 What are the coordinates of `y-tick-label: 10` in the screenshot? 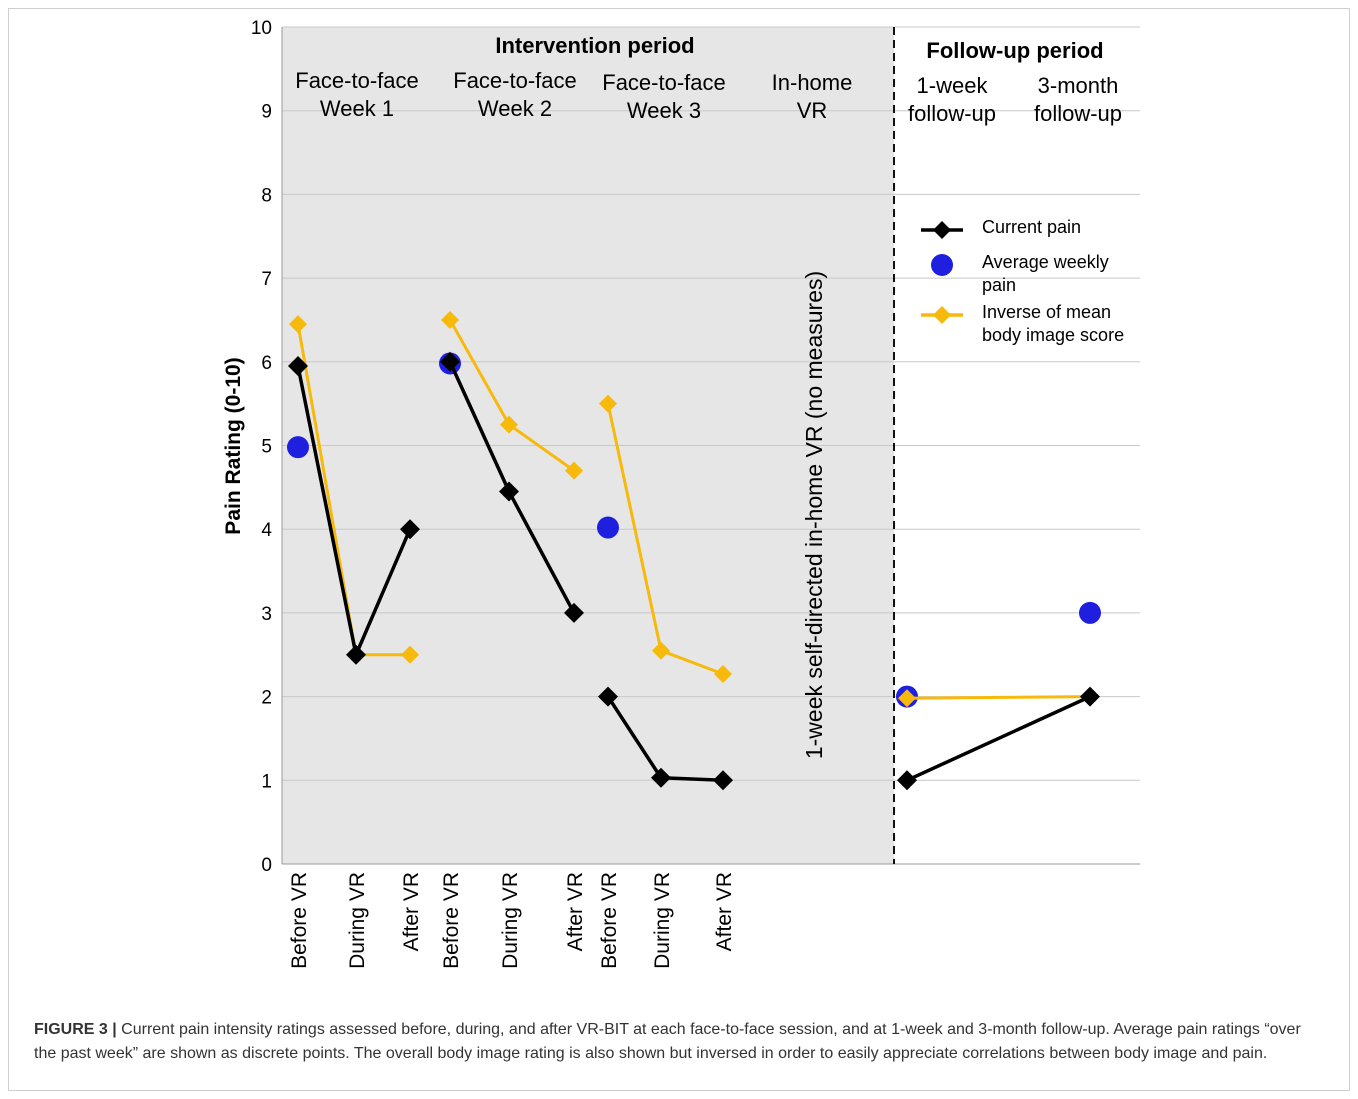 It's located at (261, 28).